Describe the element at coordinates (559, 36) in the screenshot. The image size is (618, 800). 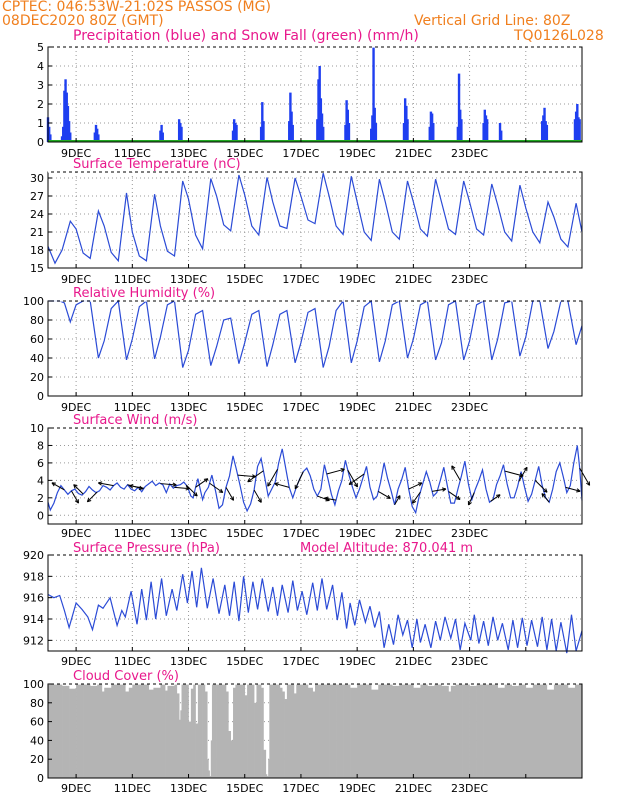
I see `header-model-code: TQ0126L028` at that location.